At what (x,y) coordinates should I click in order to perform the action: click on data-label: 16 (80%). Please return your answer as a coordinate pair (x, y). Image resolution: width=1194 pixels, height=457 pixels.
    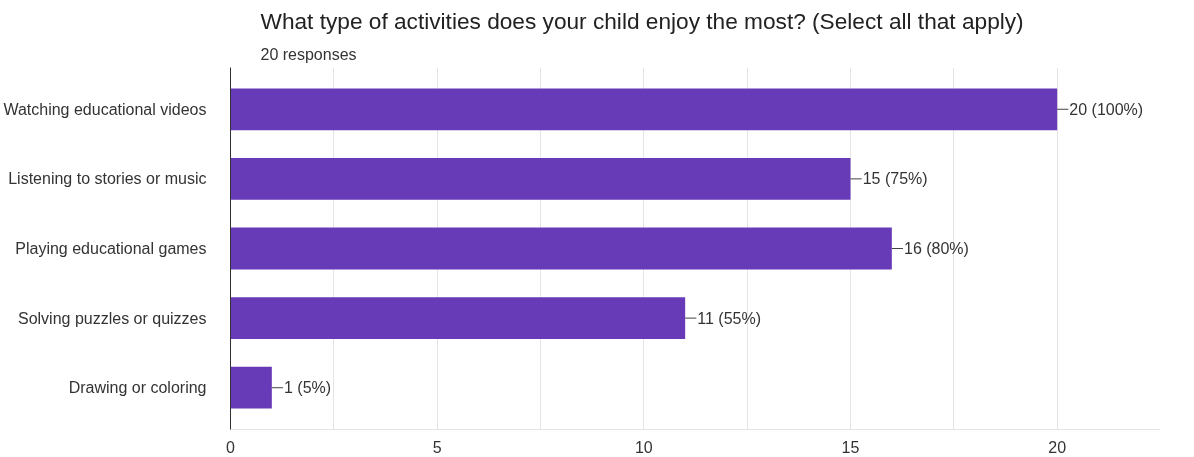
    Looking at the image, I should click on (936, 248).